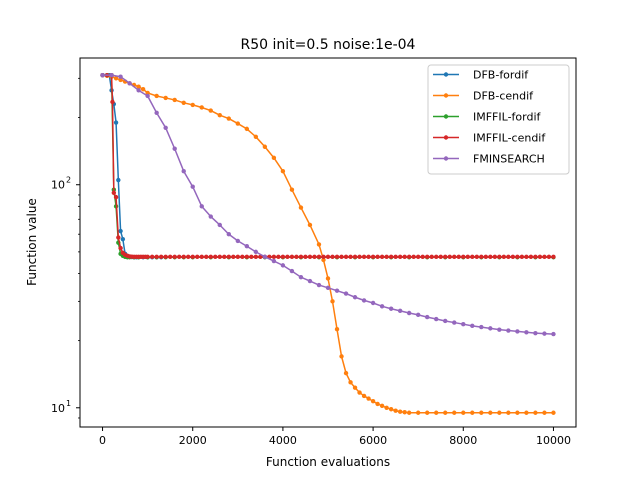 The width and height of the screenshot is (640, 480). Describe the element at coordinates (58, 185) in the screenshot. I see `y-tick-label: 10` at that location.